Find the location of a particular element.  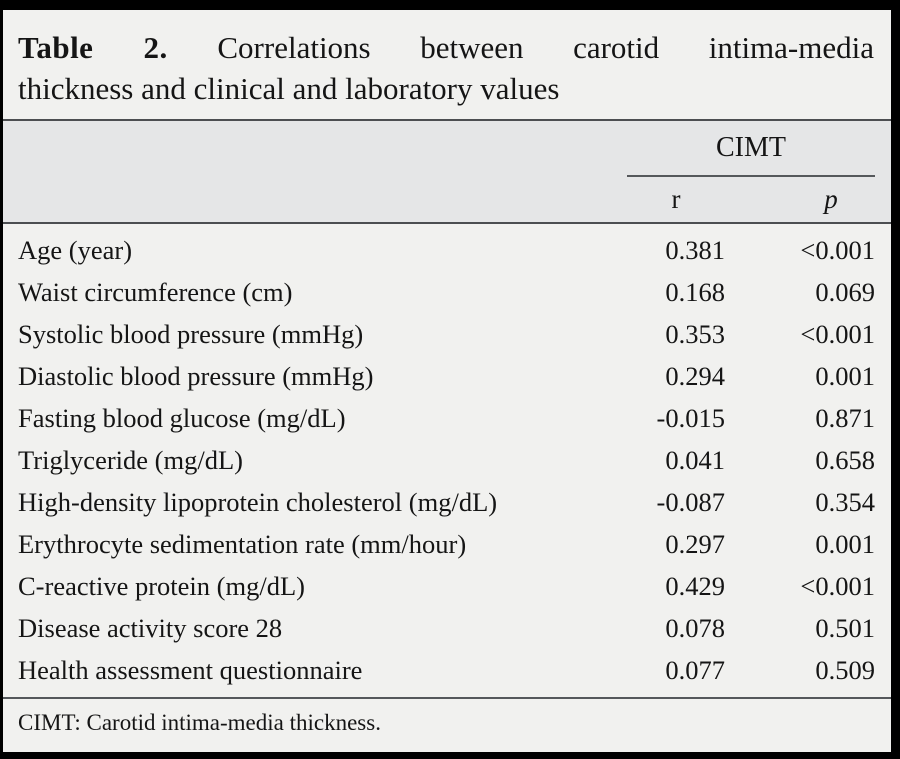

divider-below-title is located at coordinates (447, 120).